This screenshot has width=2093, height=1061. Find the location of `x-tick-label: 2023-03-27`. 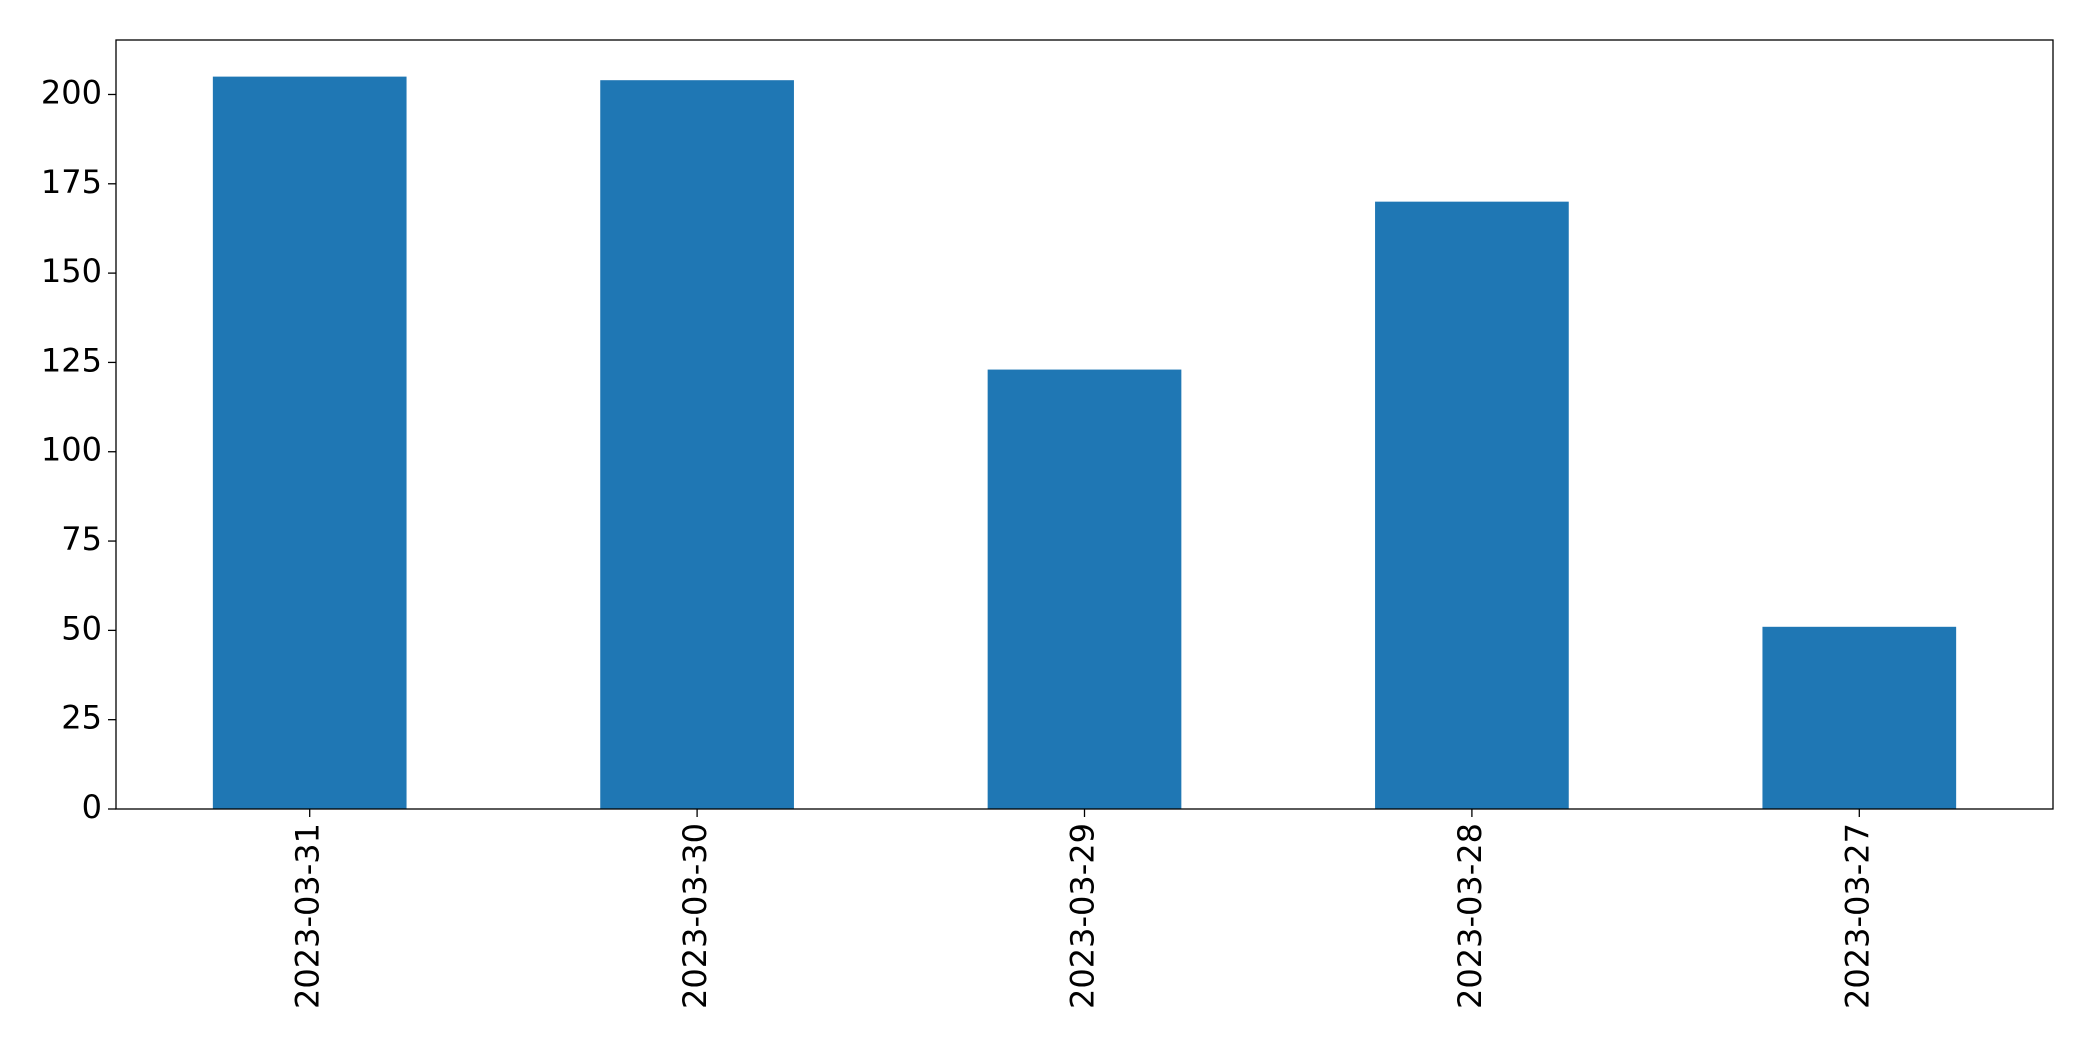

x-tick-label: 2023-03-27 is located at coordinates (1857, 916).